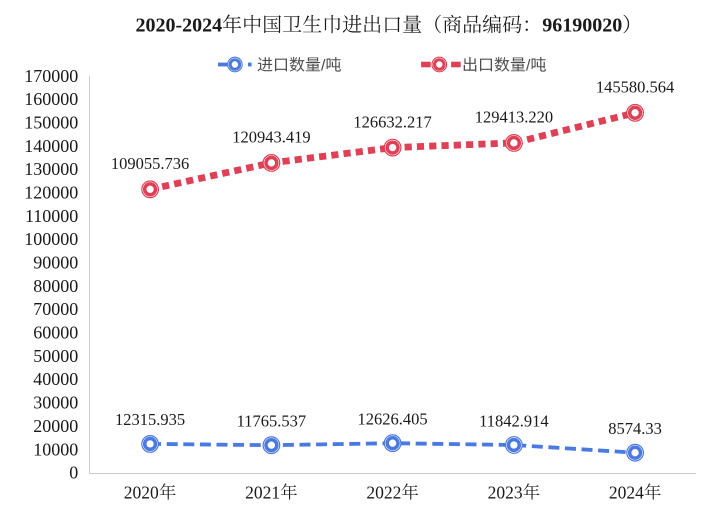  What do you see at coordinates (55, 263) in the screenshot?
I see `svg-text: 90000` at bounding box center [55, 263].